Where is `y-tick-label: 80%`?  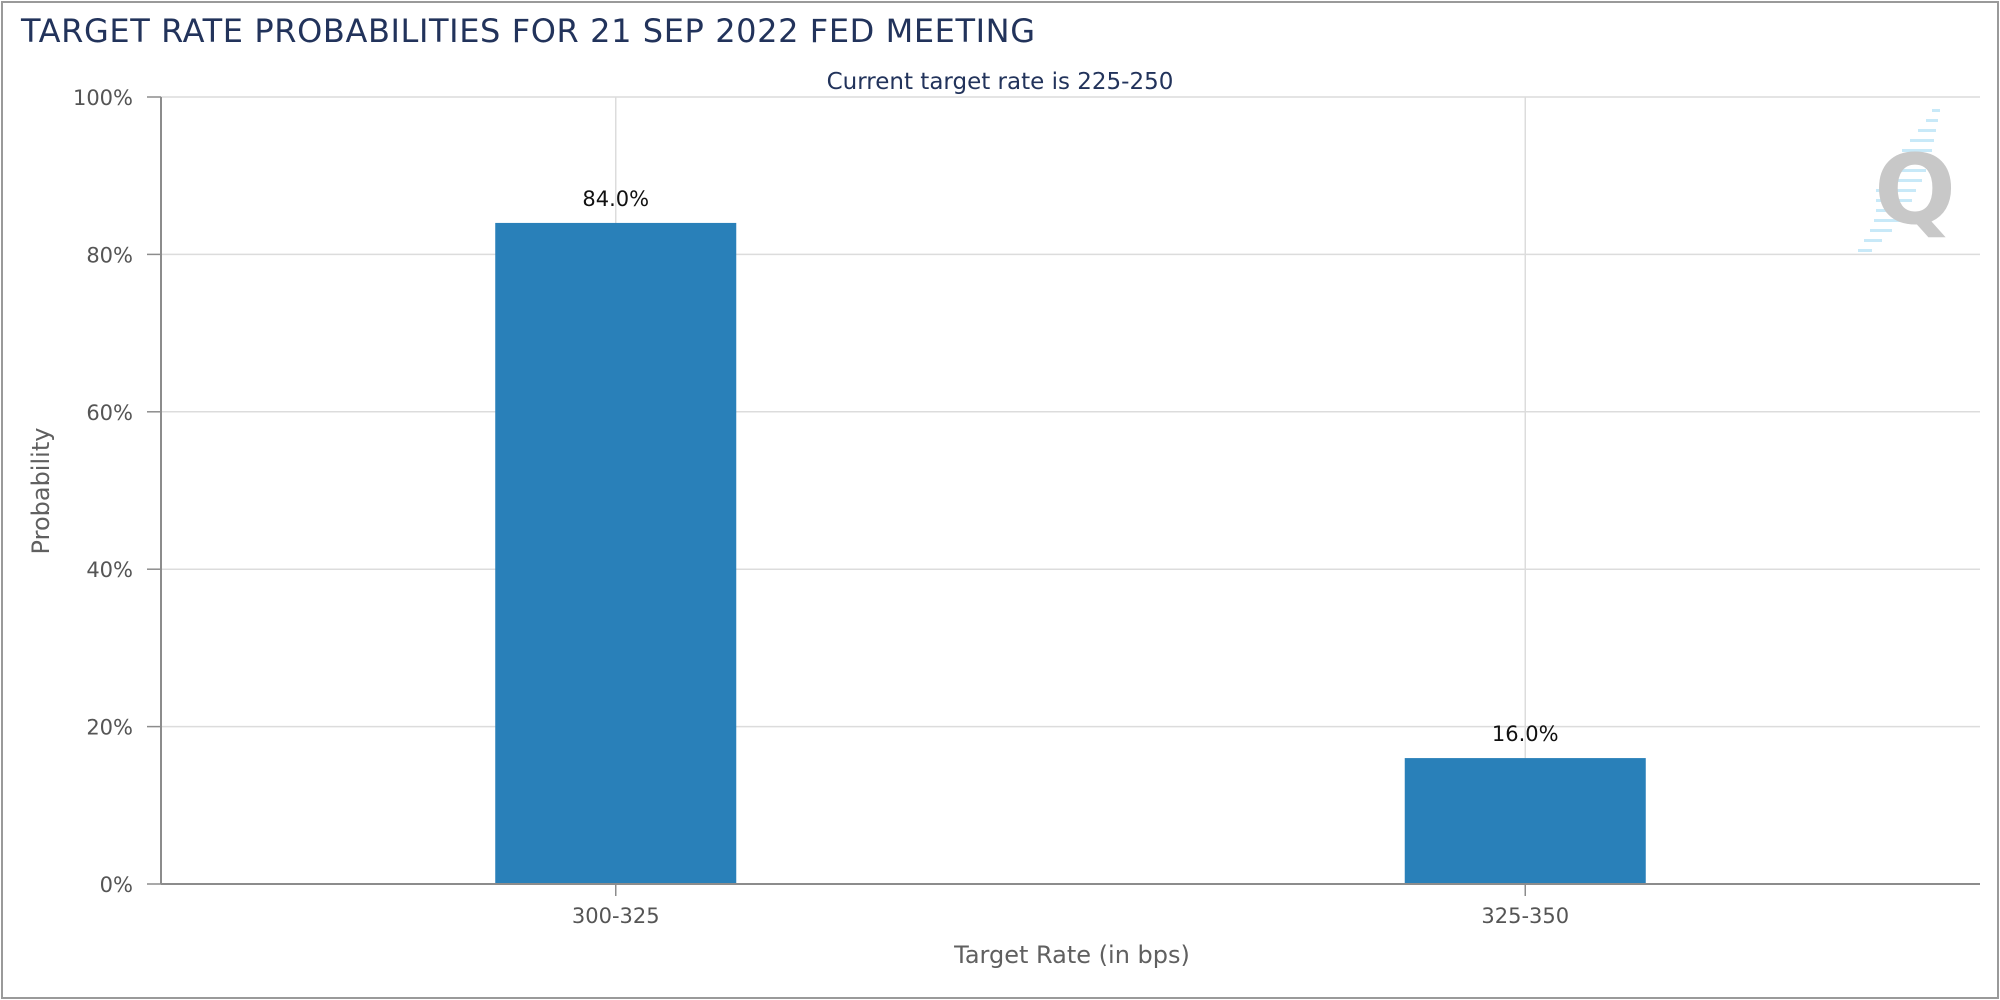
y-tick-label: 80% is located at coordinates (109, 255).